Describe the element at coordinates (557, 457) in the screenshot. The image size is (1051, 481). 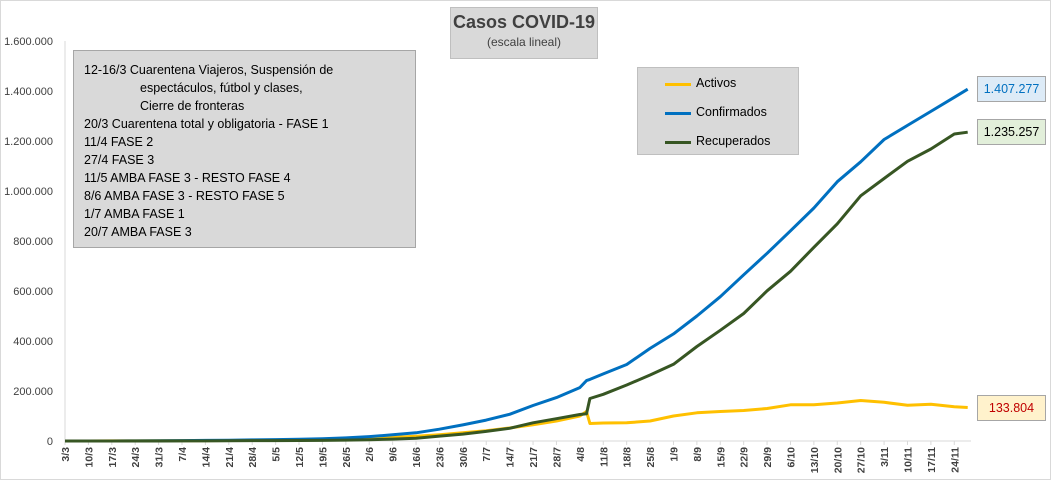
I see `x-tick-label: 28/7` at that location.